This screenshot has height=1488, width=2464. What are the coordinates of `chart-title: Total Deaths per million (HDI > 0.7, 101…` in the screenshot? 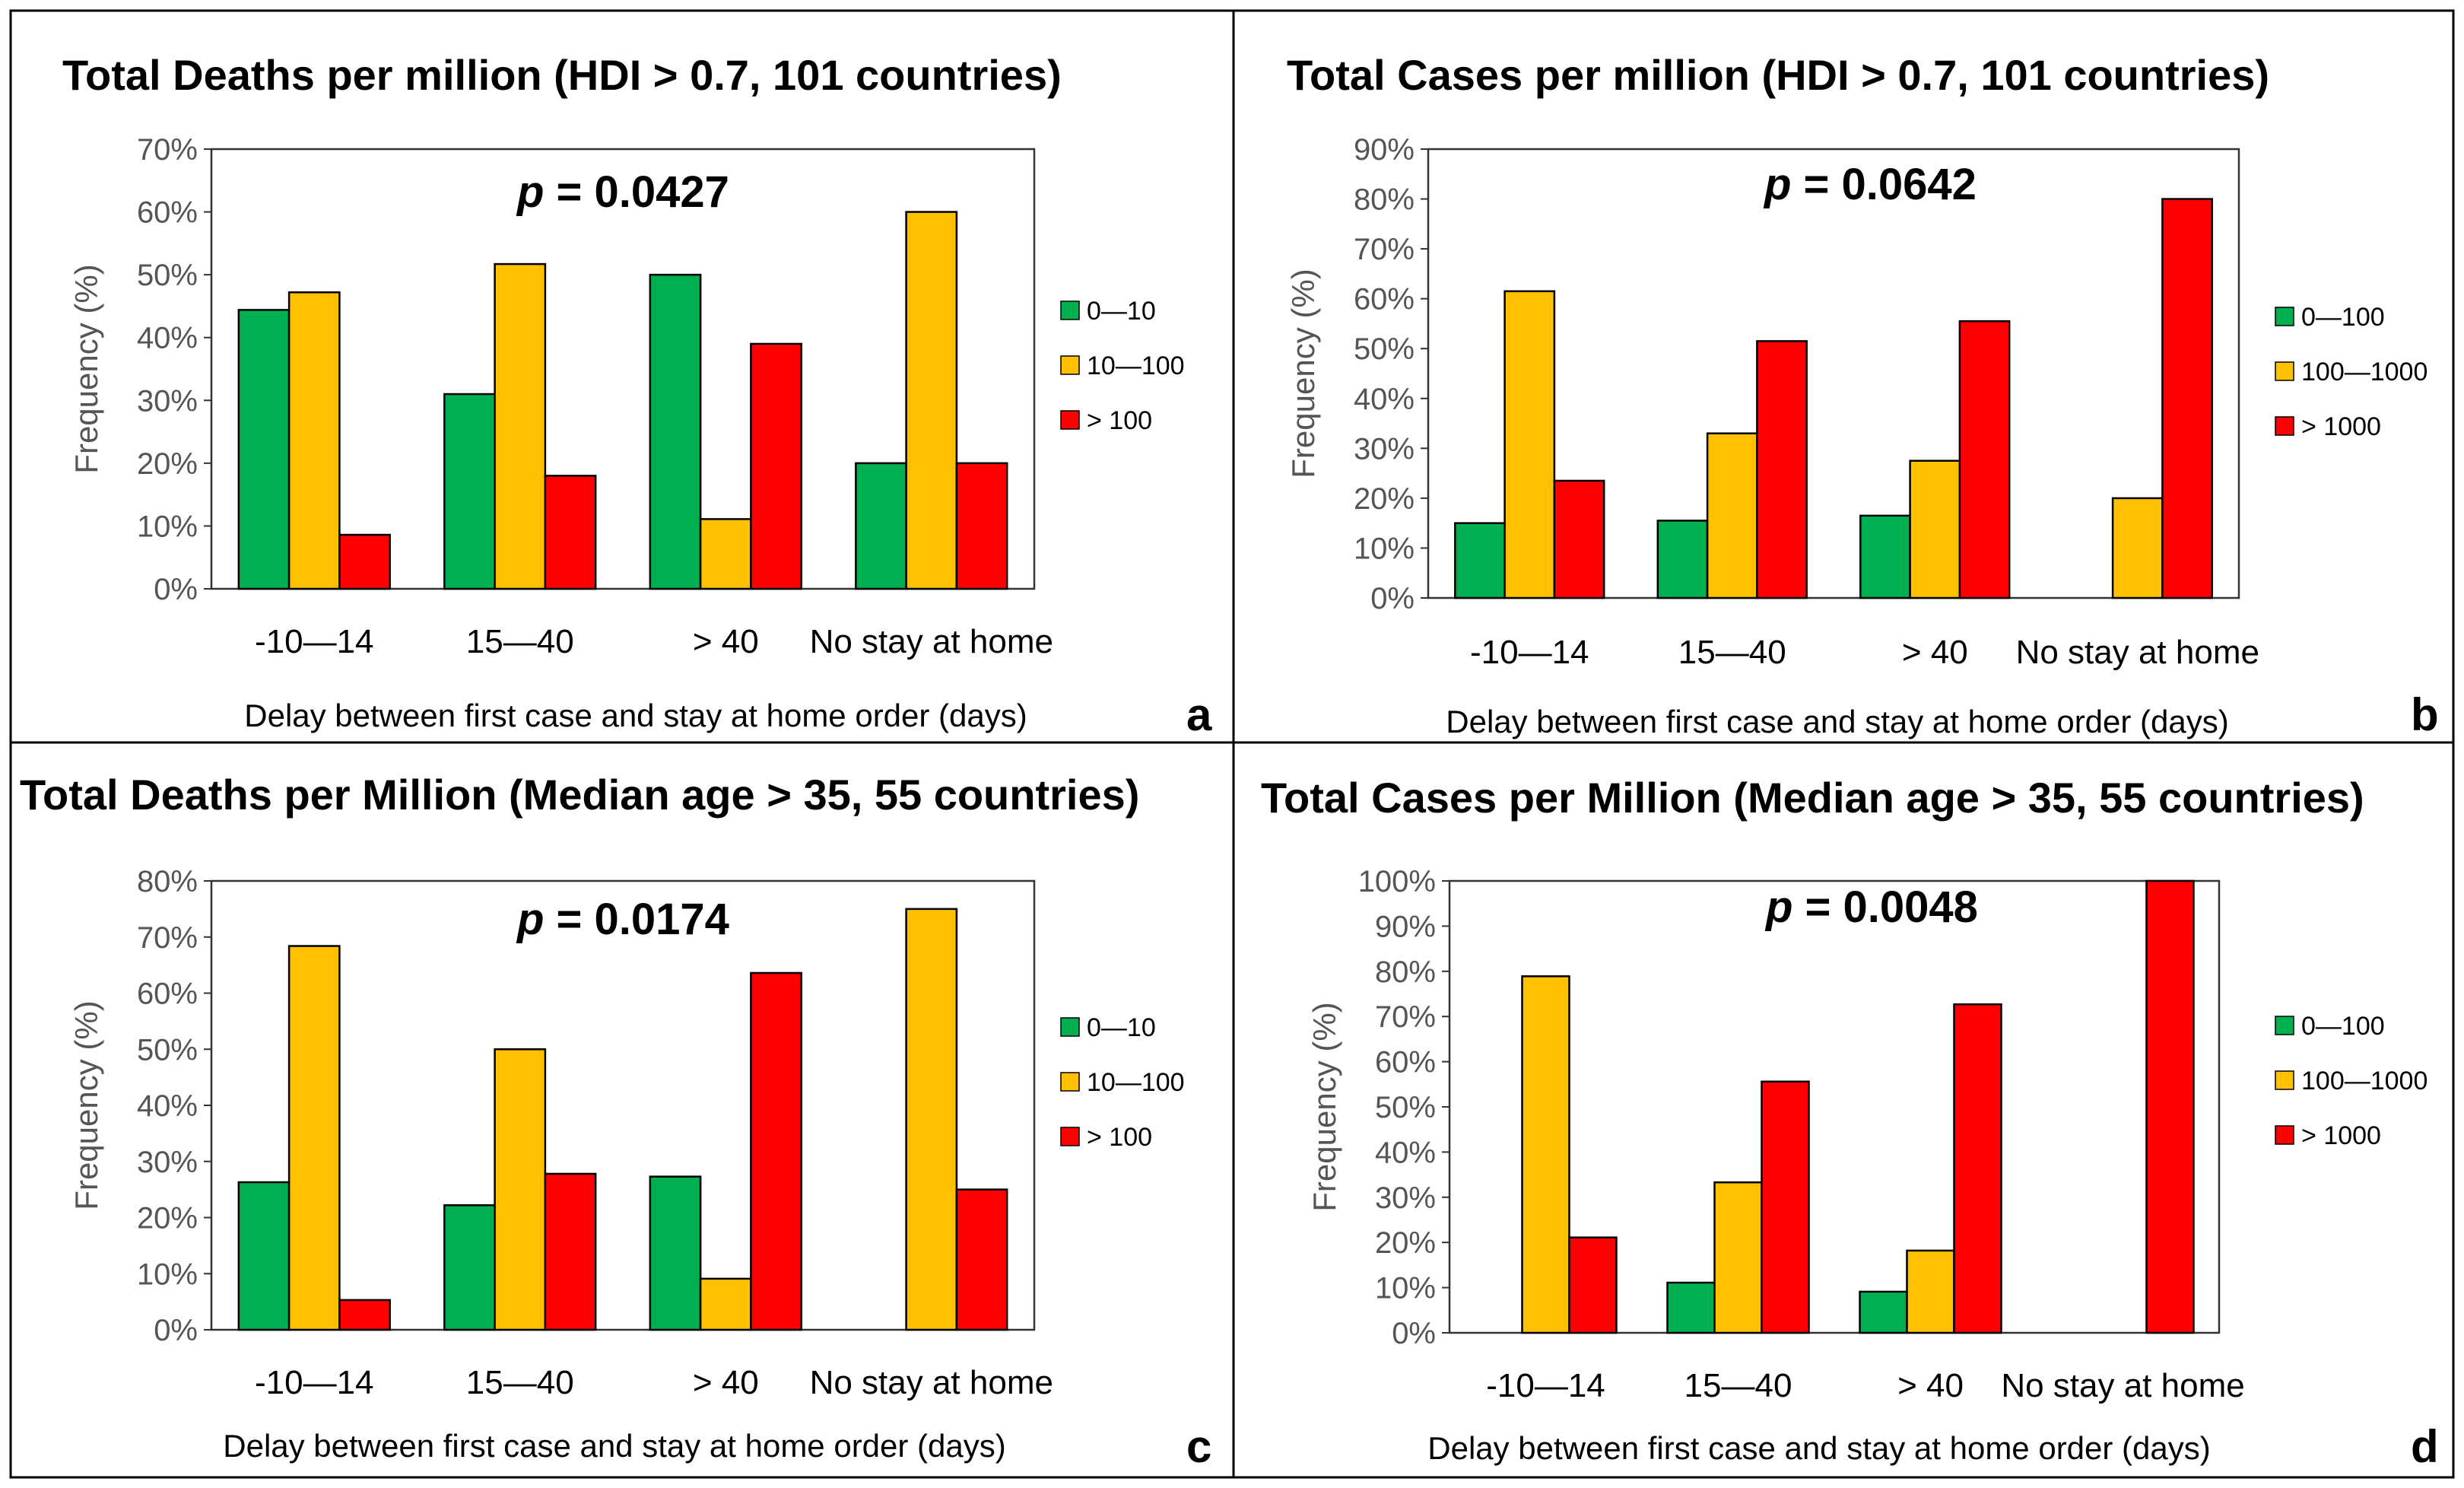 It's located at (562, 75).